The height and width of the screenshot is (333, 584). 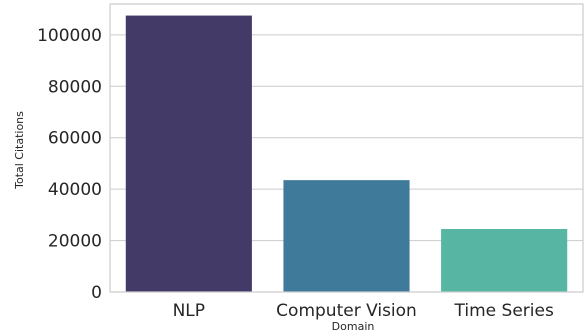 I want to click on y-tick-label: 100000, so click(x=69, y=36).